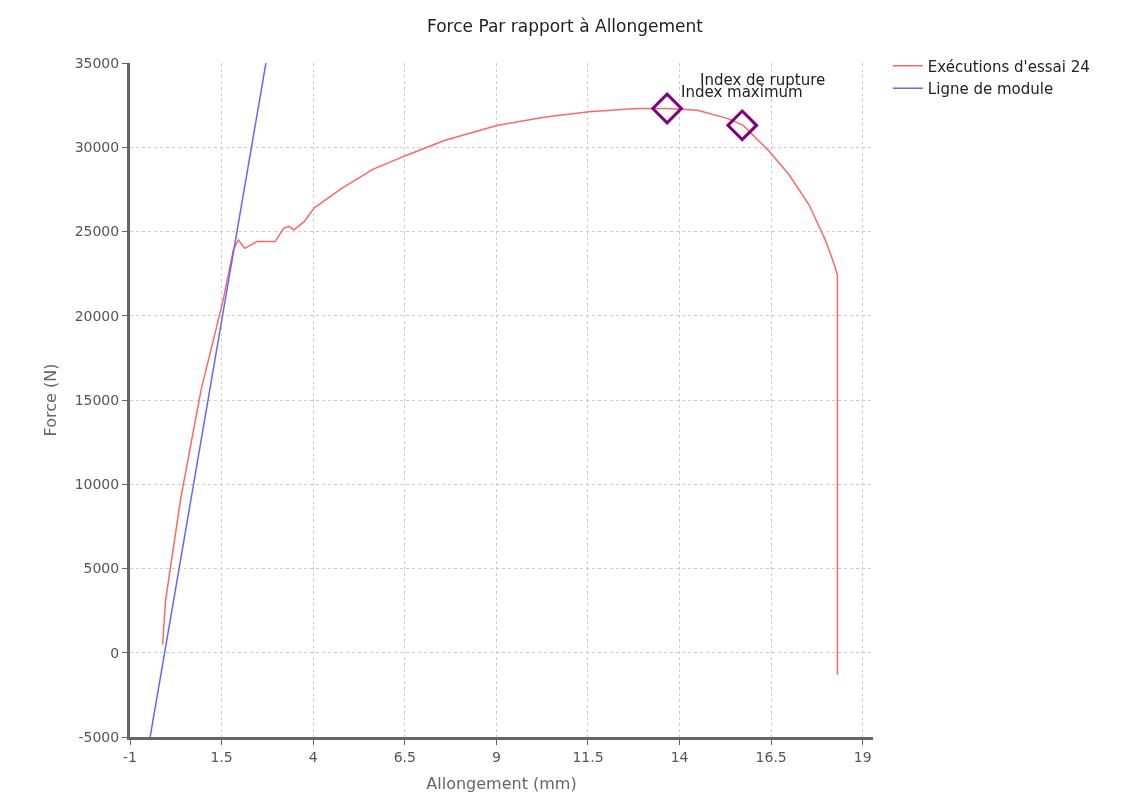 Image resolution: width=1130 pixels, height=806 pixels. I want to click on x-tick-label: 16.5, so click(771, 756).